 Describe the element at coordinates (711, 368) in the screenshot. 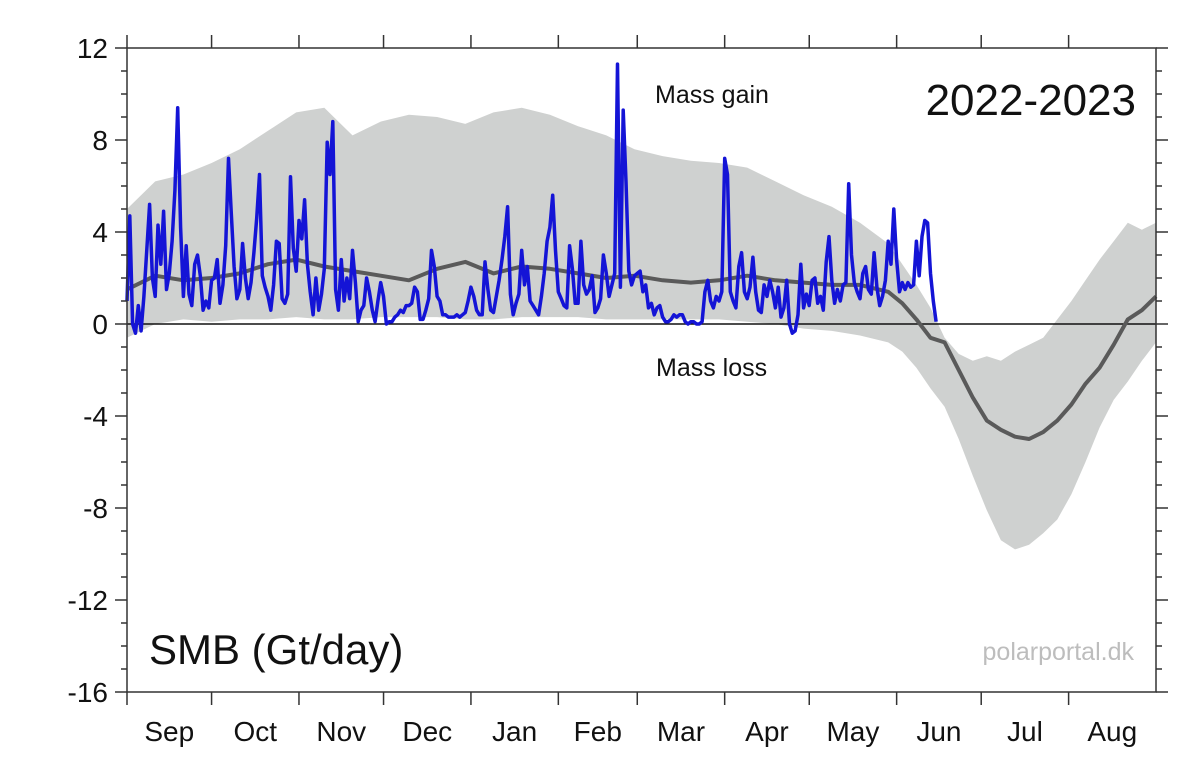

I see `mass-loss-label: Mass loss` at that location.